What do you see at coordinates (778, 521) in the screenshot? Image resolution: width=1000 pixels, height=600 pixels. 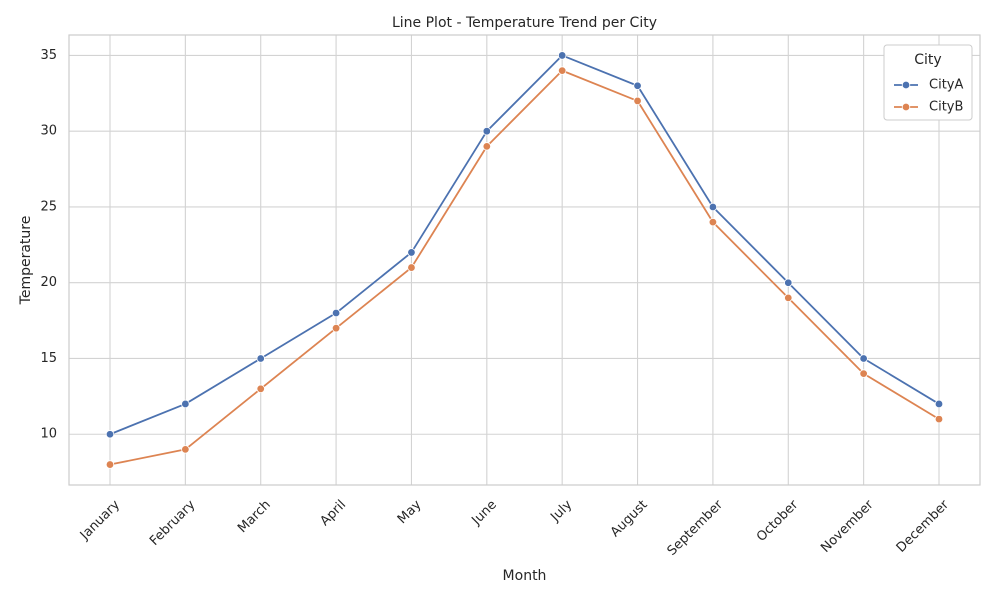 I see `x-tick-label: October` at bounding box center [778, 521].